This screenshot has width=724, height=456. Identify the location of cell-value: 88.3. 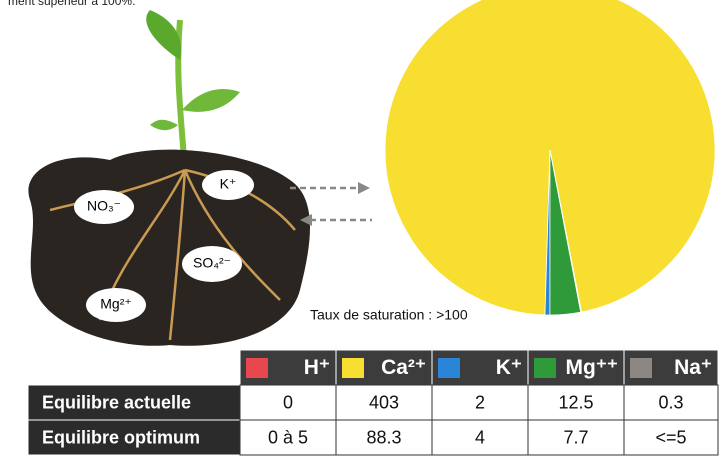
(383, 437).